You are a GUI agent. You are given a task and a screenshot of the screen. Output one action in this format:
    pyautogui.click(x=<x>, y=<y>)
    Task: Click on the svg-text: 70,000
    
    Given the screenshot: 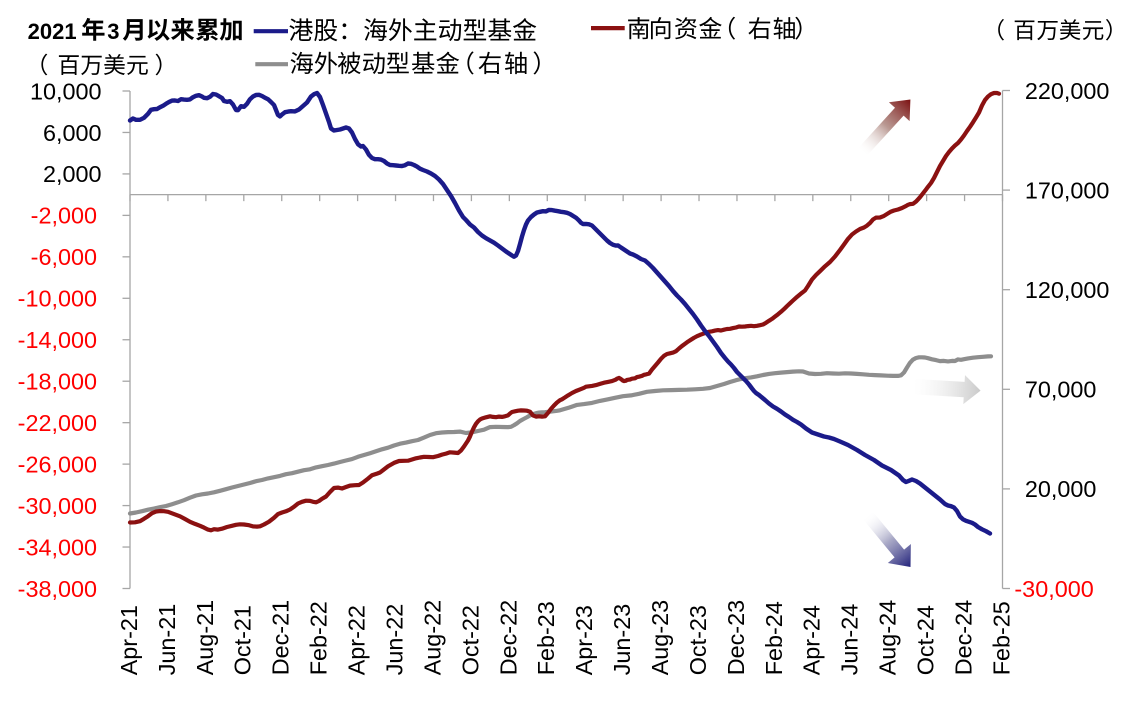 What is the action you would take?
    pyautogui.click(x=1061, y=390)
    